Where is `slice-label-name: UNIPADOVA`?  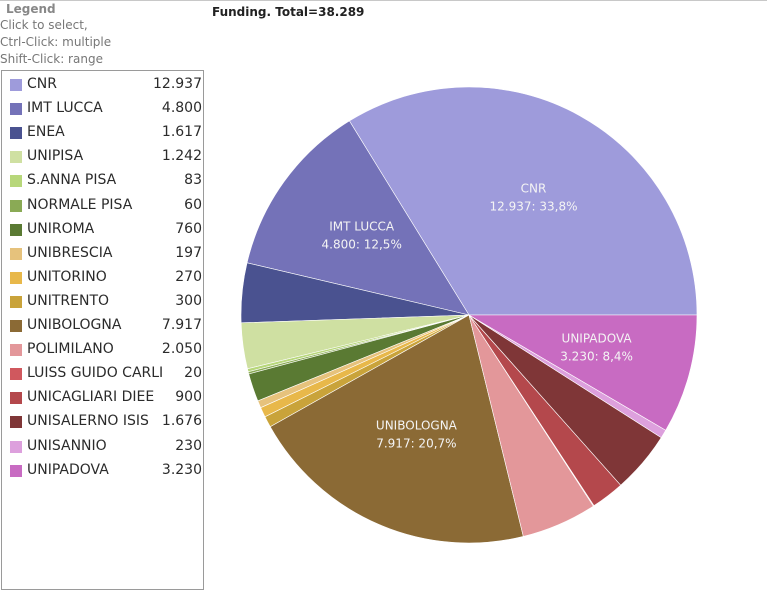
slice-label-name: UNIPADOVA is located at coordinates (597, 339).